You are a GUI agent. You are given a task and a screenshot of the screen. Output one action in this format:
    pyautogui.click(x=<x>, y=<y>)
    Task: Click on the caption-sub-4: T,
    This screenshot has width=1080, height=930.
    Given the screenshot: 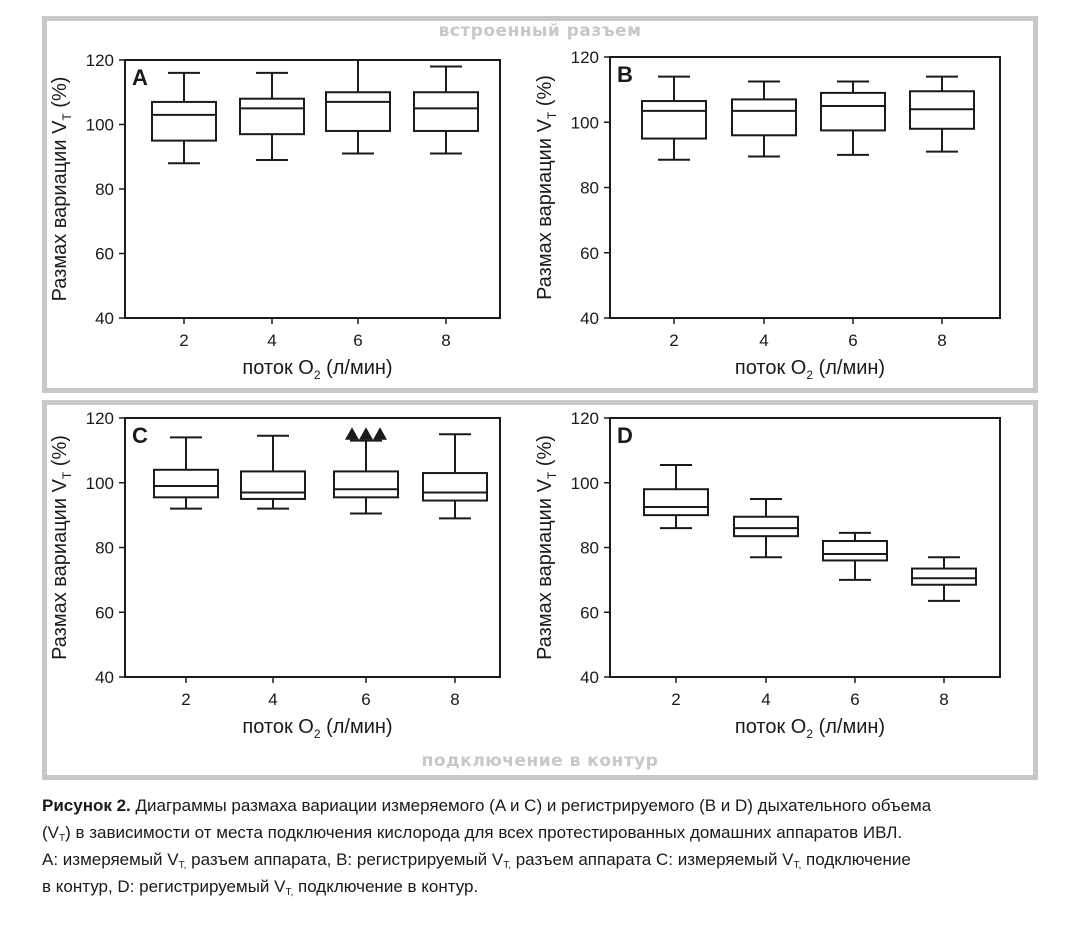 What is the action you would take?
    pyautogui.click(x=289, y=892)
    